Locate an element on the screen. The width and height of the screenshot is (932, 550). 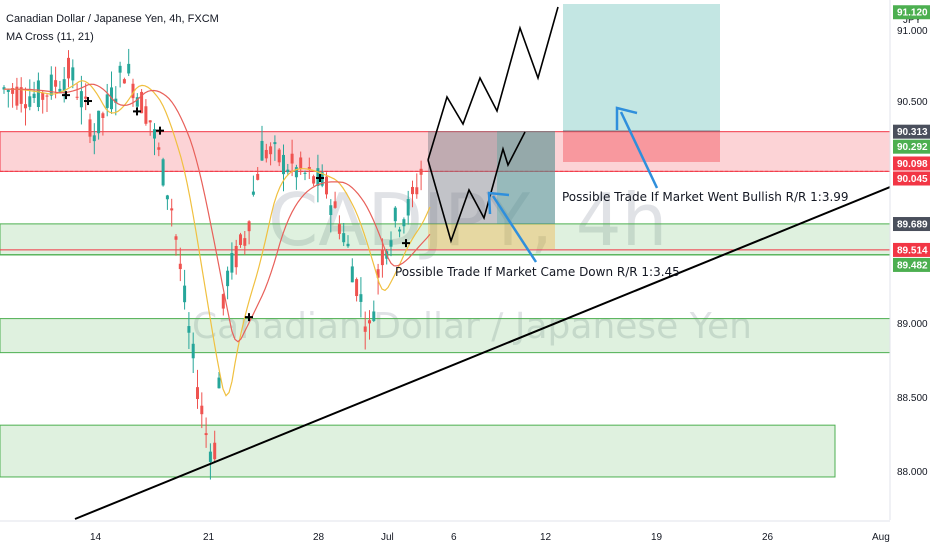
bullish-trade-box is located at coordinates (641, 83).